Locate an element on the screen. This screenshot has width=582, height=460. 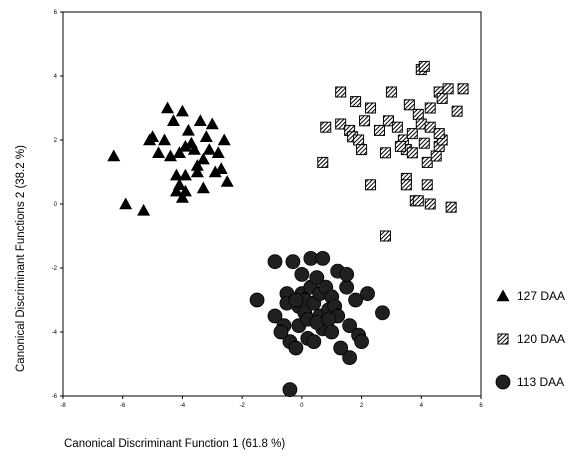
x-tick-label: -4 is located at coordinates (183, 406).